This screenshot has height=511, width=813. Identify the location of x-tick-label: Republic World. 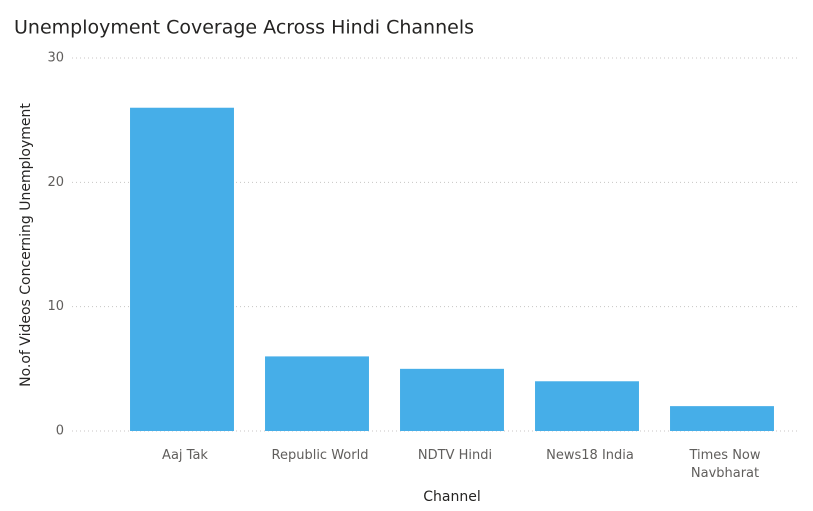
(320, 455).